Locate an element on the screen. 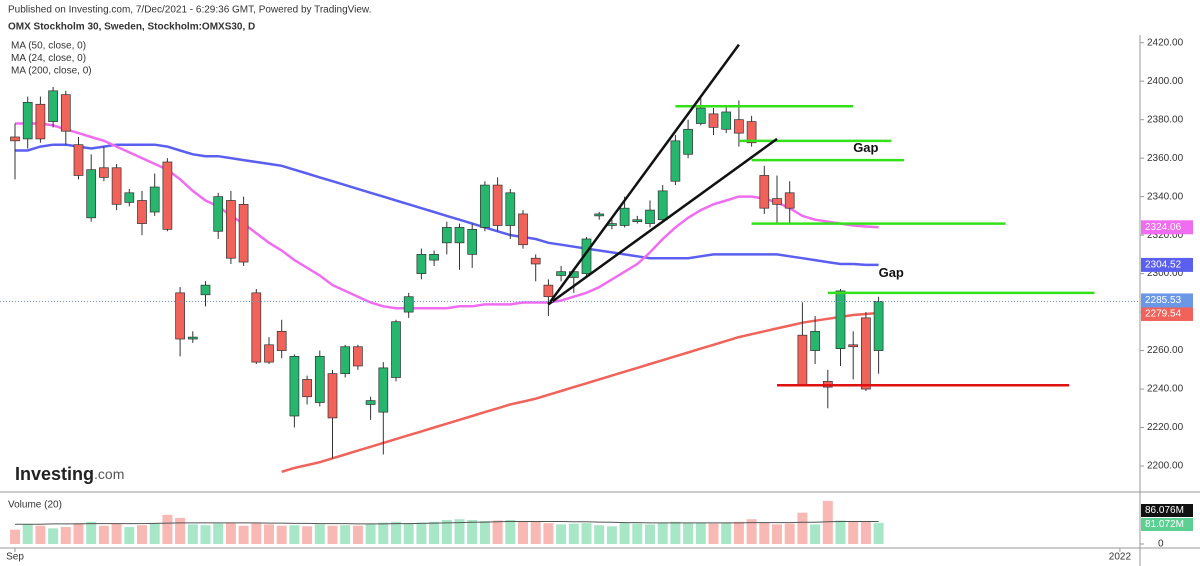 Image resolution: width=1200 pixels, height=566 pixels. logo-suffix: .com is located at coordinates (109, 474).